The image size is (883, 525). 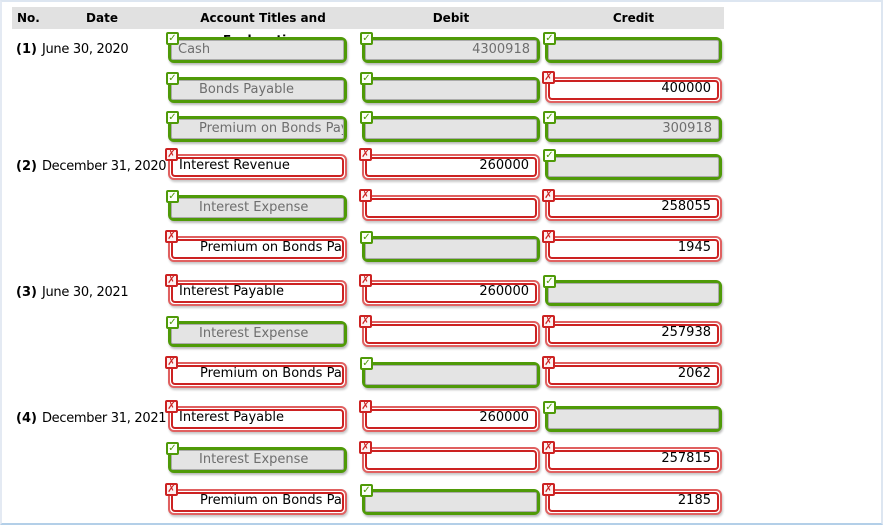 I want to click on credit-field: ✗ 400000, so click(x=632, y=87).